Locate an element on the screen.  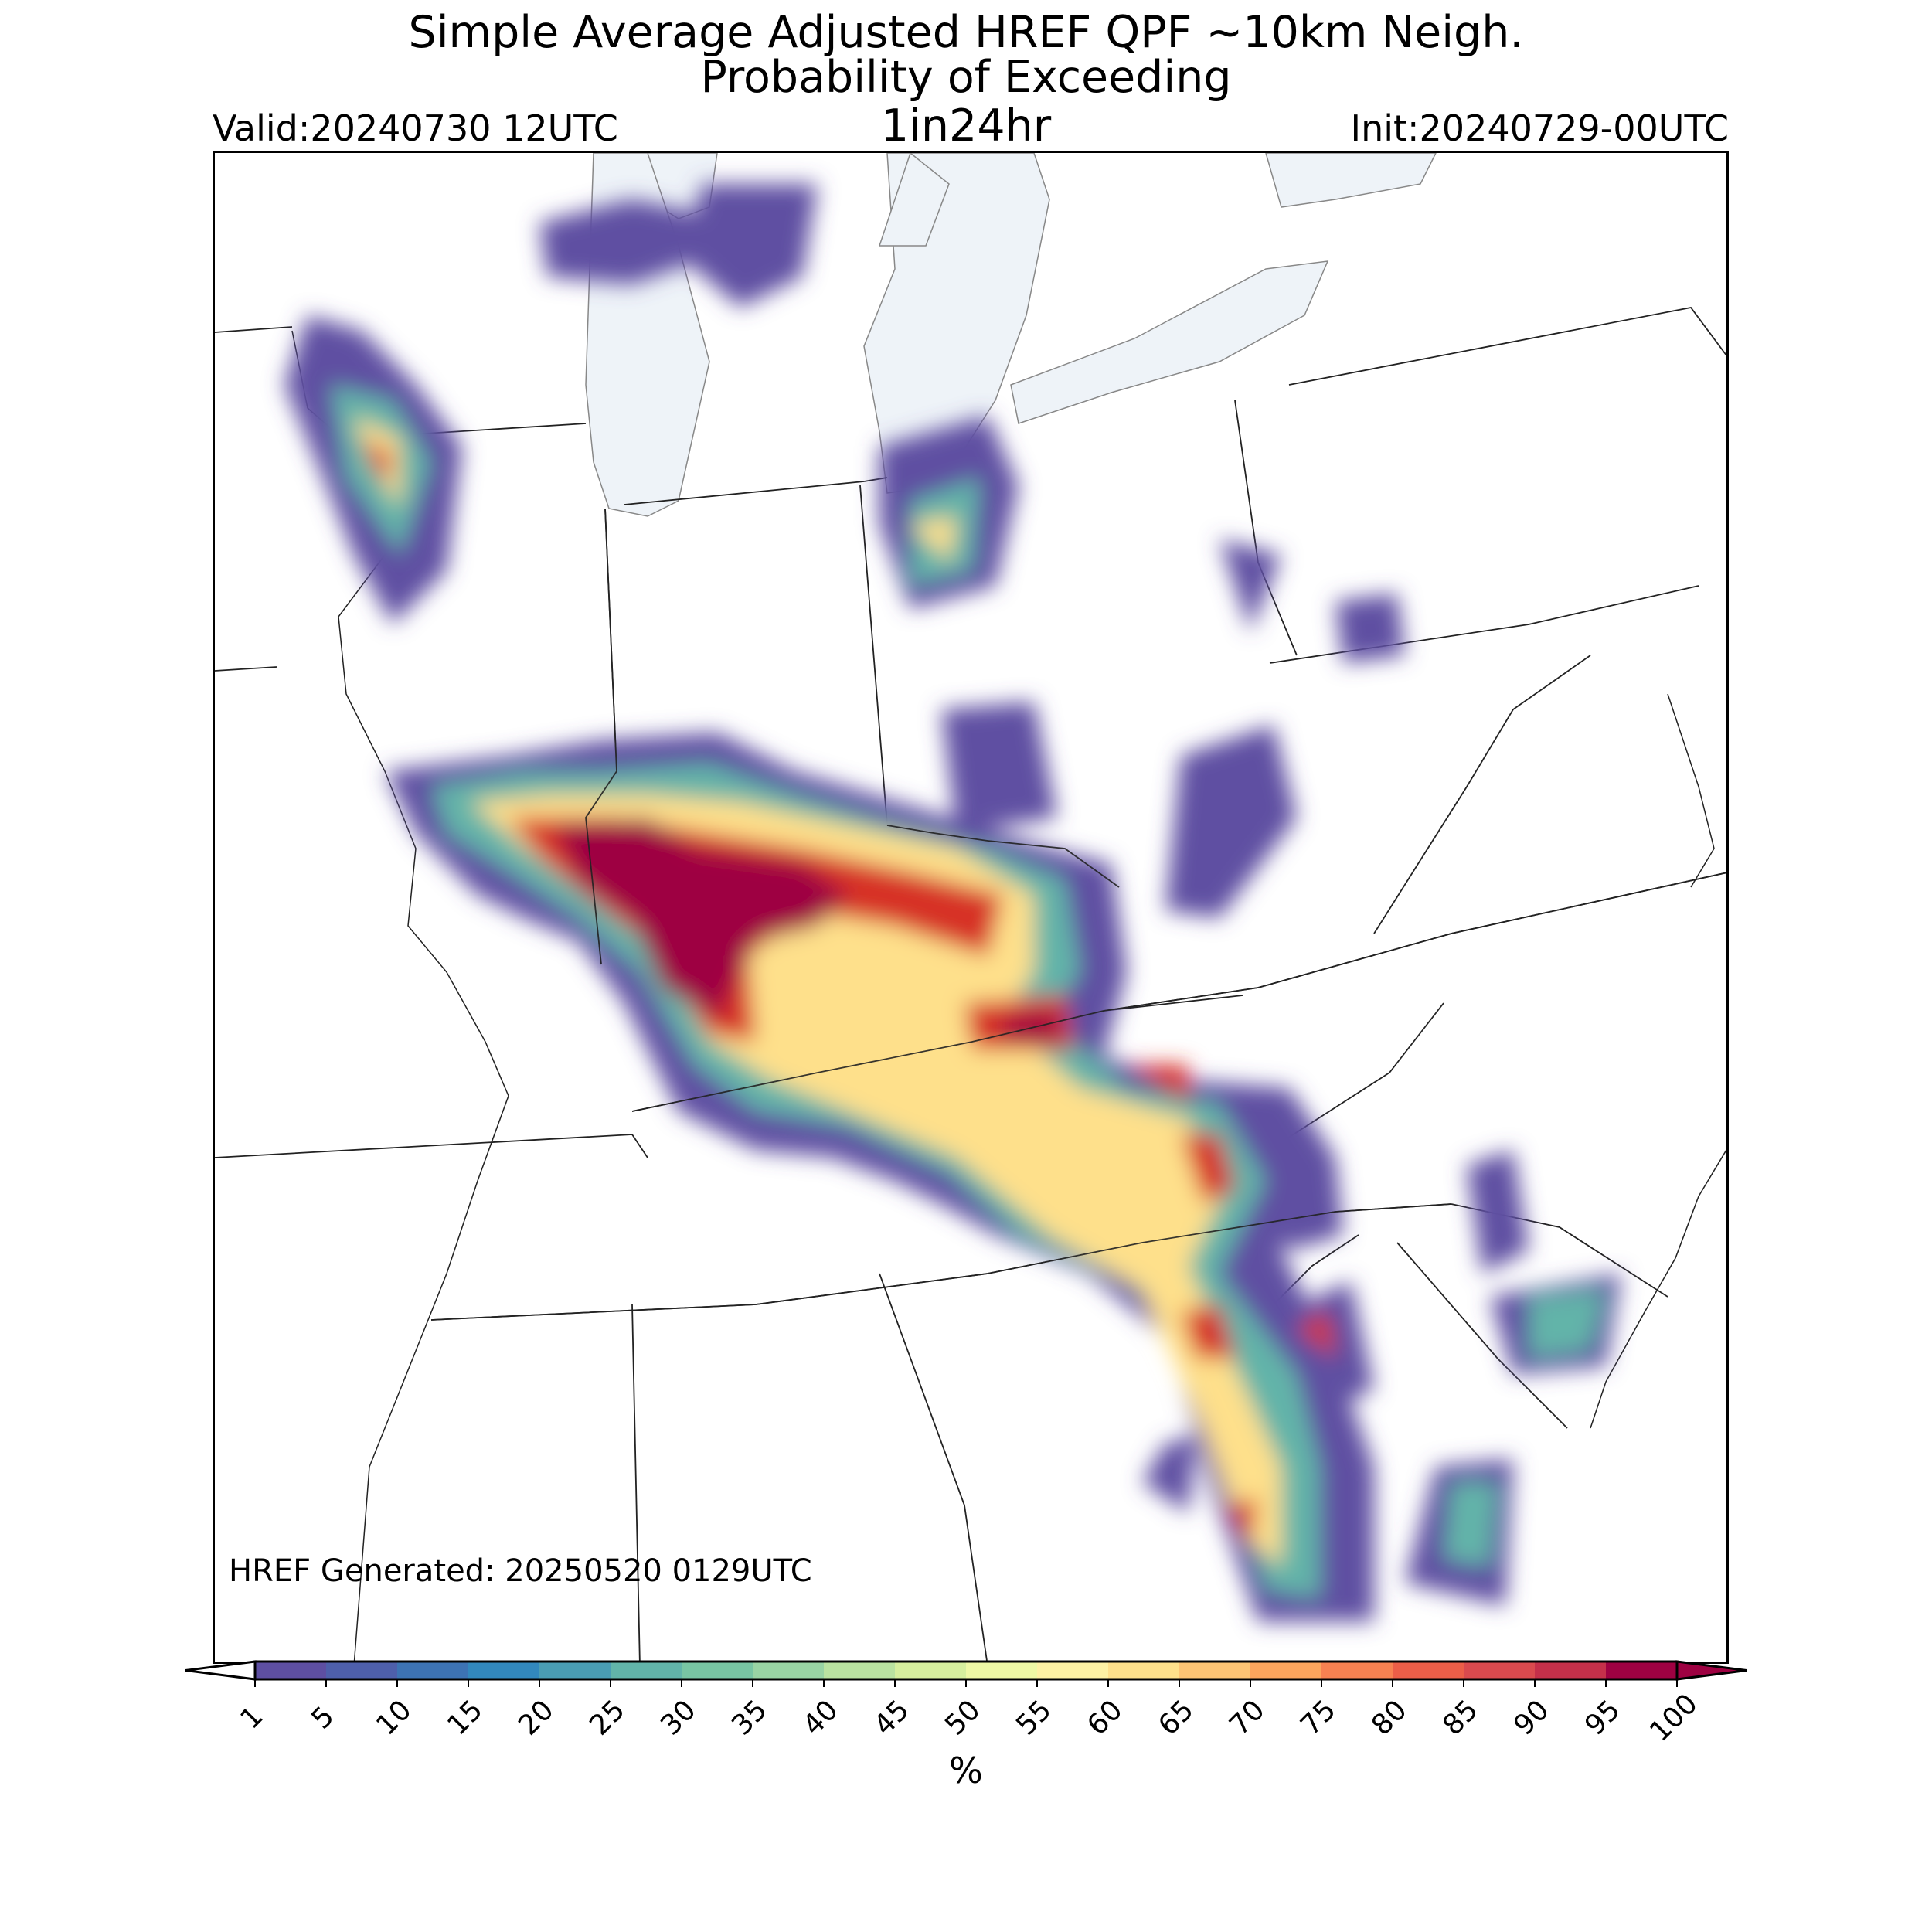
colorbar is located at coordinates (966, 1673).